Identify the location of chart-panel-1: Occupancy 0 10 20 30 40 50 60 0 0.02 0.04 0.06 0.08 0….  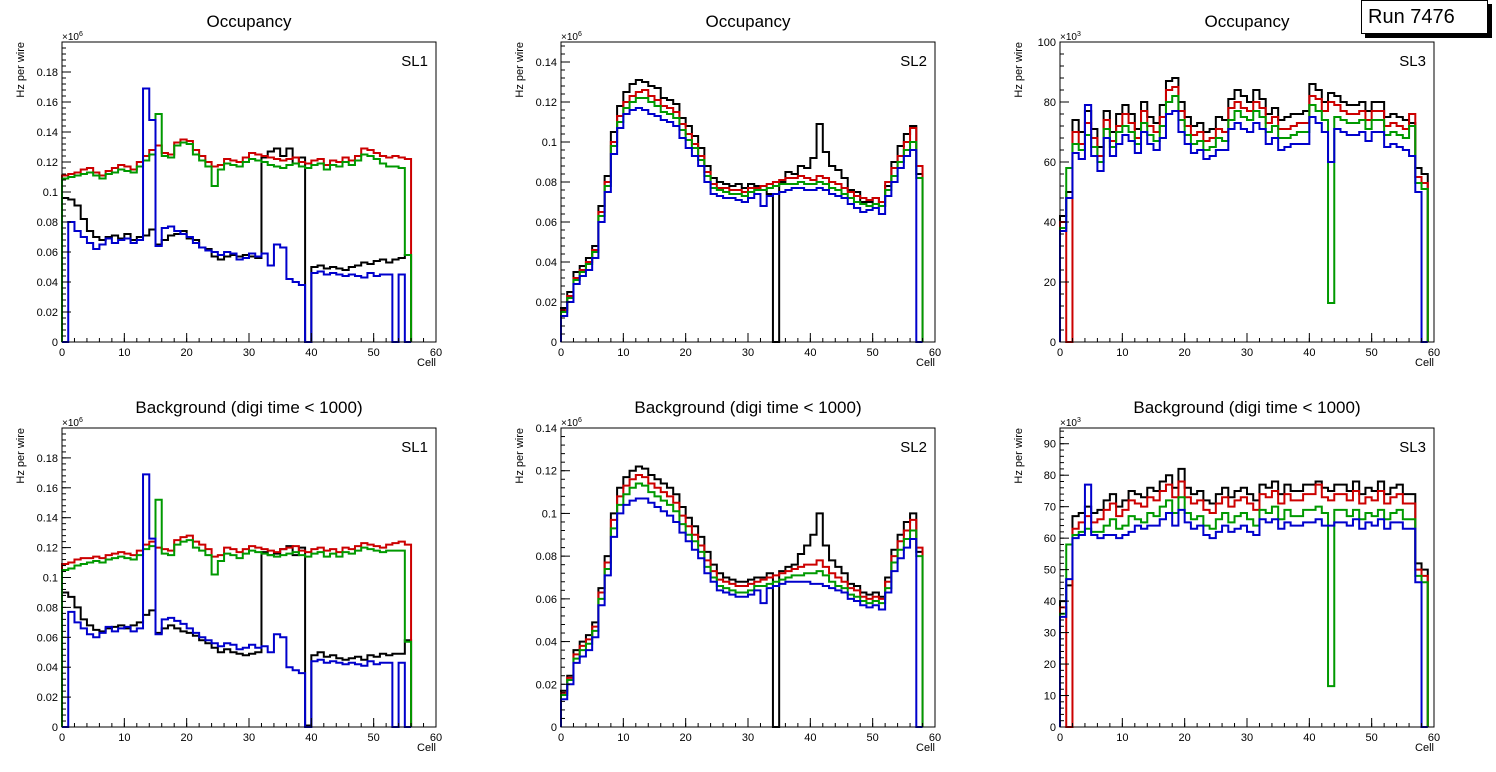
(228, 190).